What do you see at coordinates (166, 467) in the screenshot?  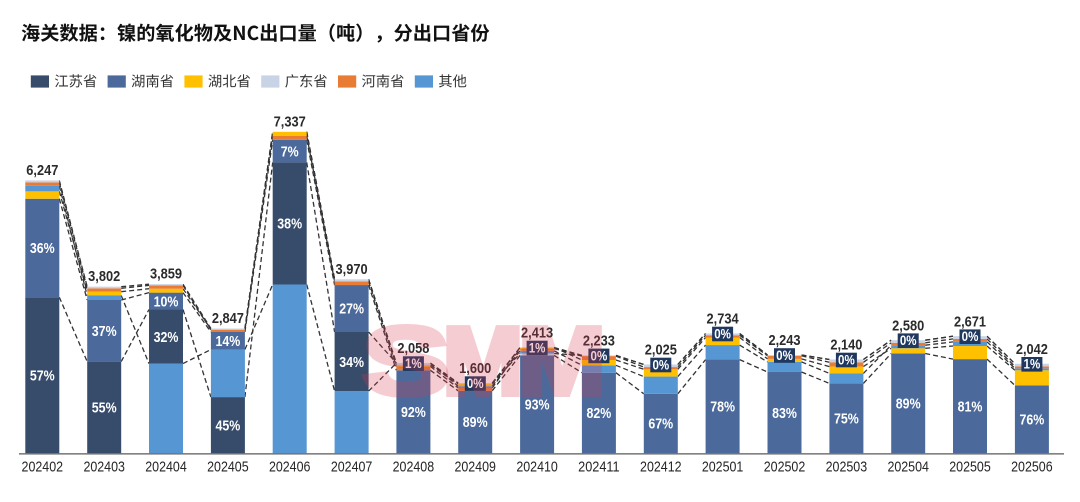 I see `svg-text: 202404` at bounding box center [166, 467].